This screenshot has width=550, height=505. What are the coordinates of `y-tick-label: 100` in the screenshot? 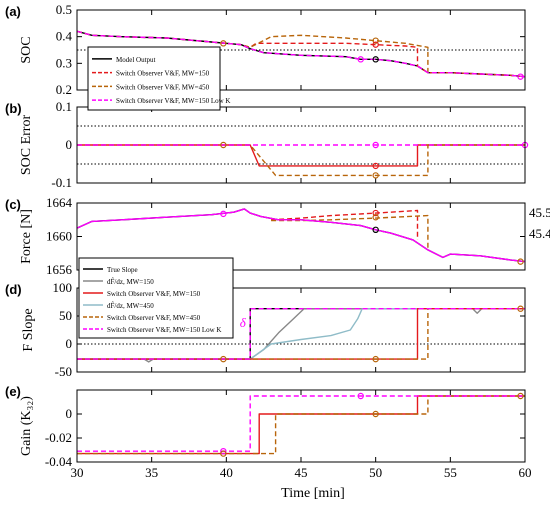 It's located at (63, 287).